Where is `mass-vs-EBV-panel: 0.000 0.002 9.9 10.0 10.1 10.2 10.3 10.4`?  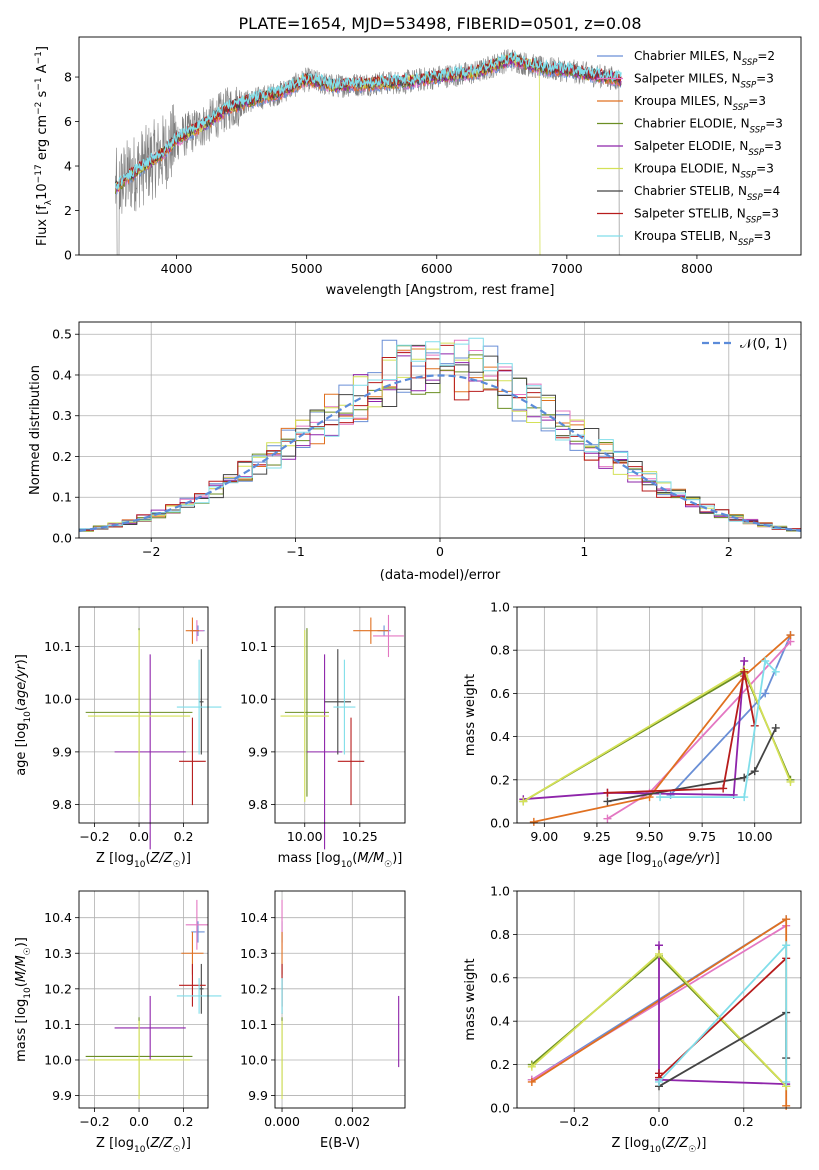
mass-vs-EBV-panel: 0.000 0.002 9.9 10.0 10.1 10.2 10.3 10.4 is located at coordinates (323, 1009).